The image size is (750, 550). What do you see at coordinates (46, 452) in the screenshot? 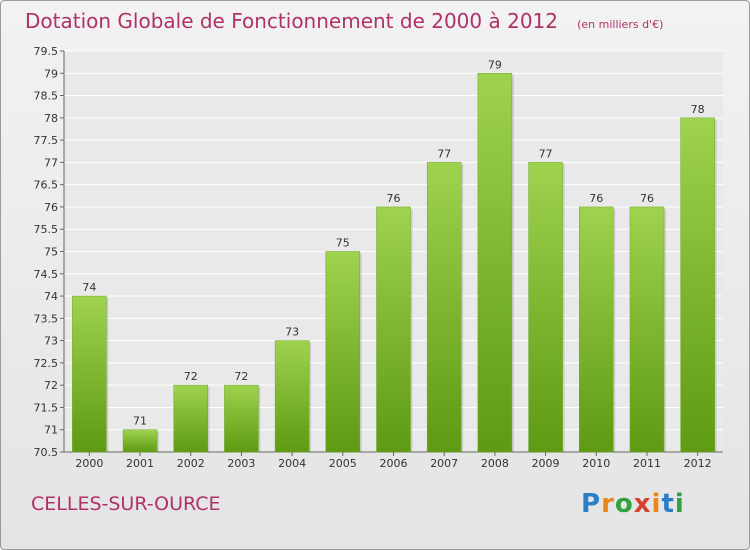
I see `y-tick-label: 70.5` at bounding box center [46, 452].